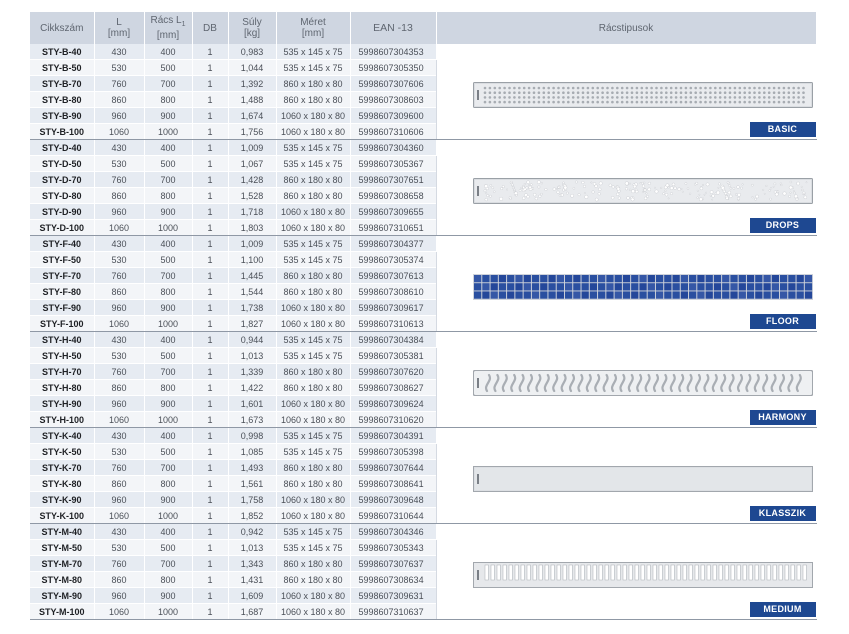  What do you see at coordinates (119, 28) in the screenshot?
I see `header-l: L [mm]` at bounding box center [119, 28].